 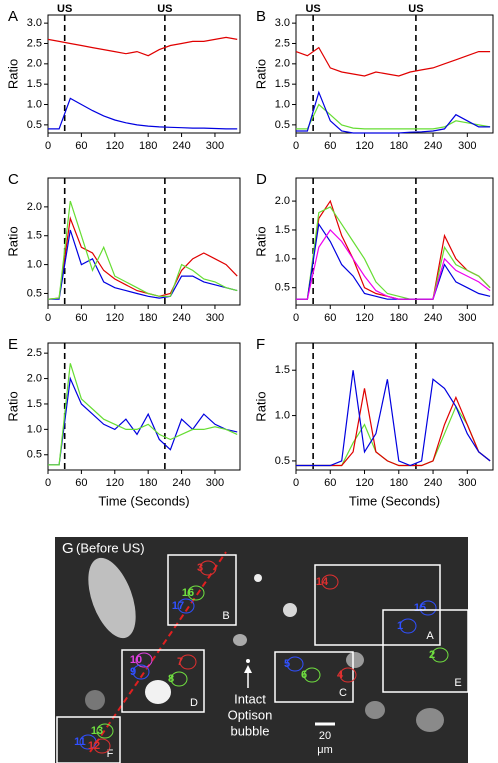 I want to click on panel-label: G, so click(x=68, y=548).